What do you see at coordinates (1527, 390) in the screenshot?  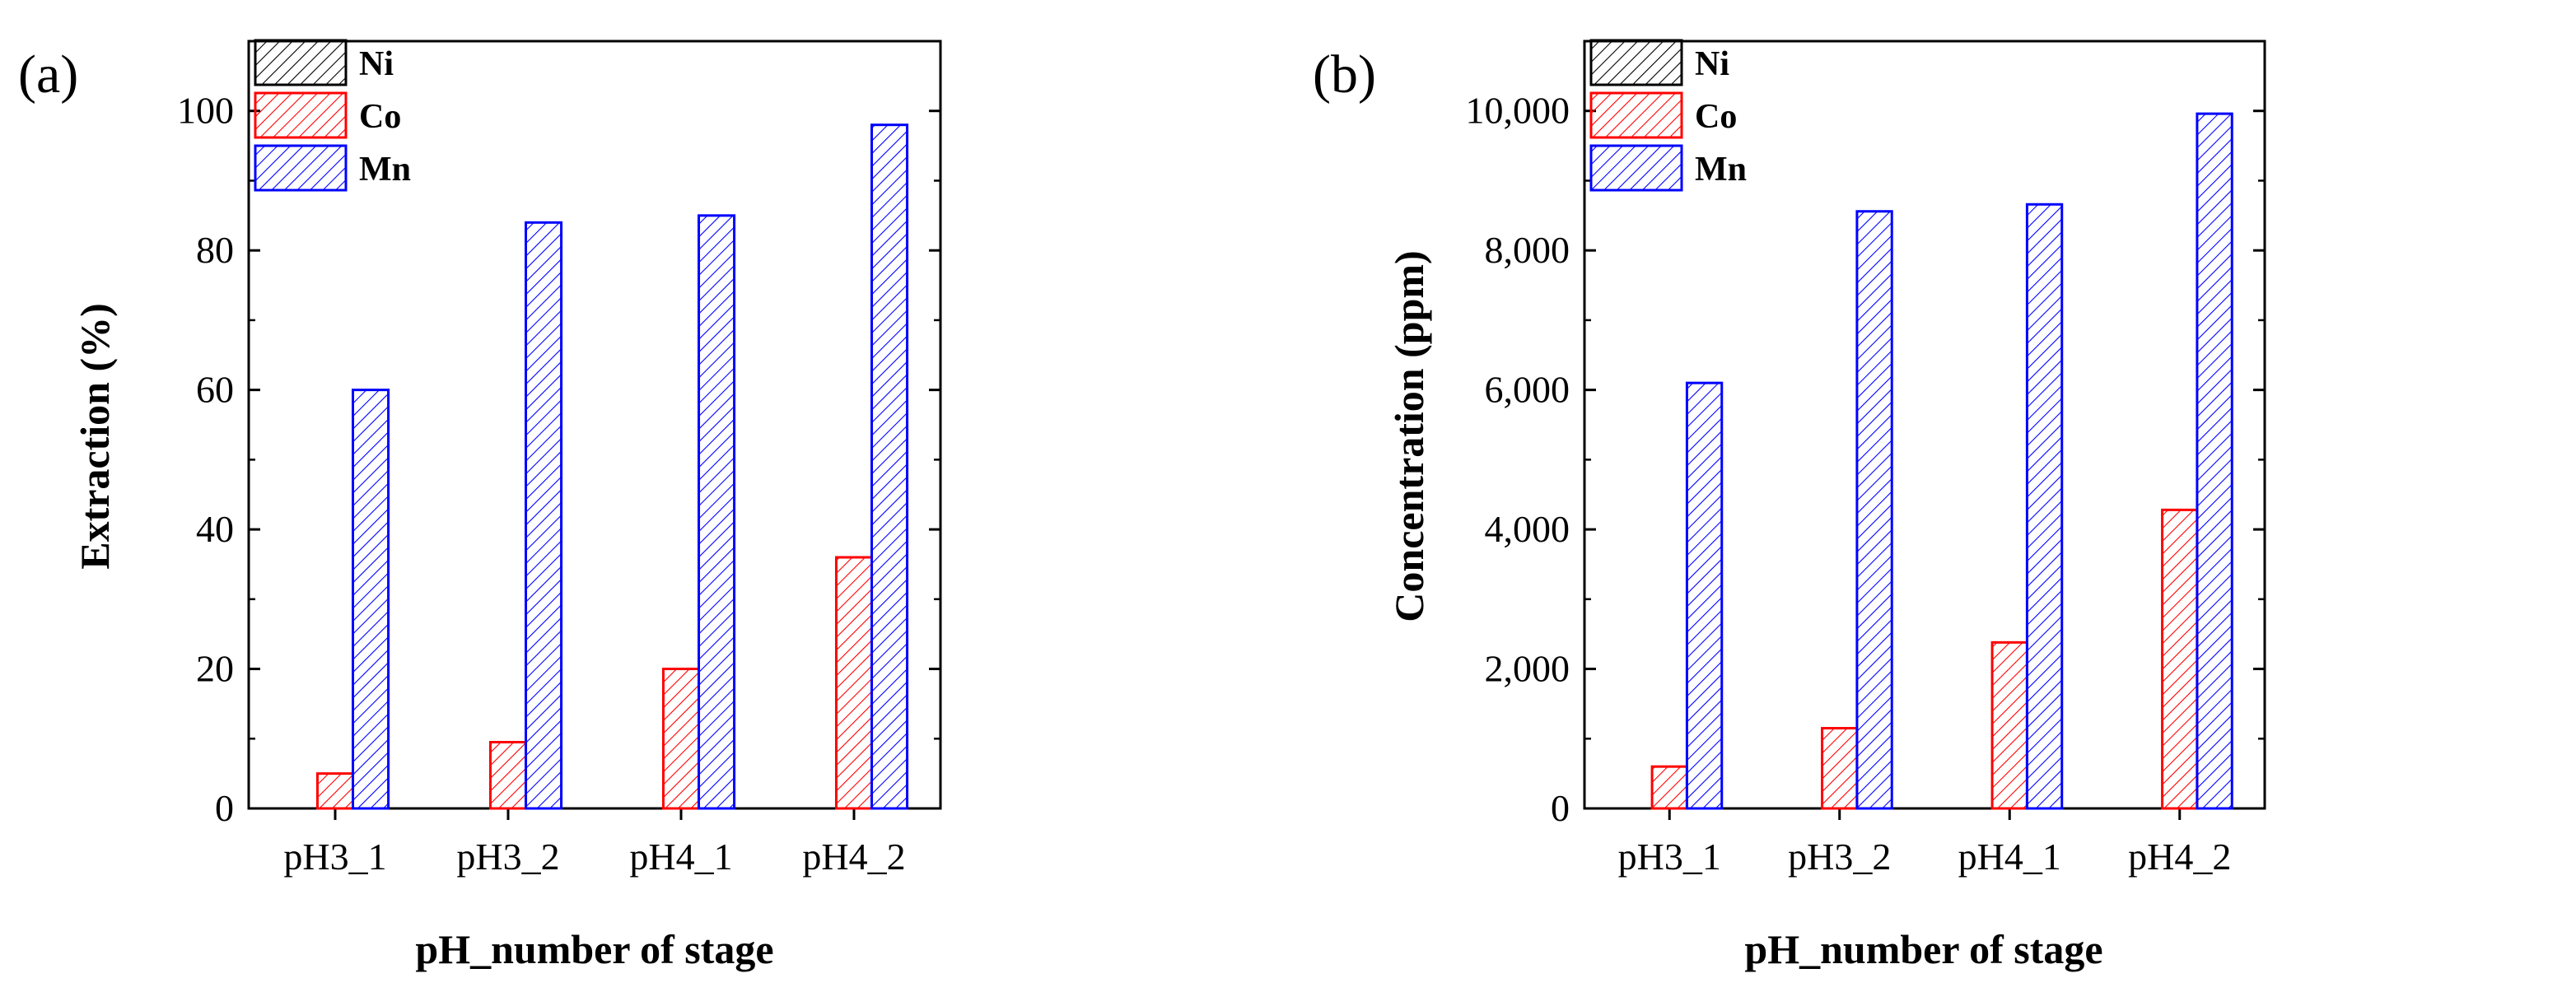 I see `y-tick-label: 6,000` at bounding box center [1527, 390].